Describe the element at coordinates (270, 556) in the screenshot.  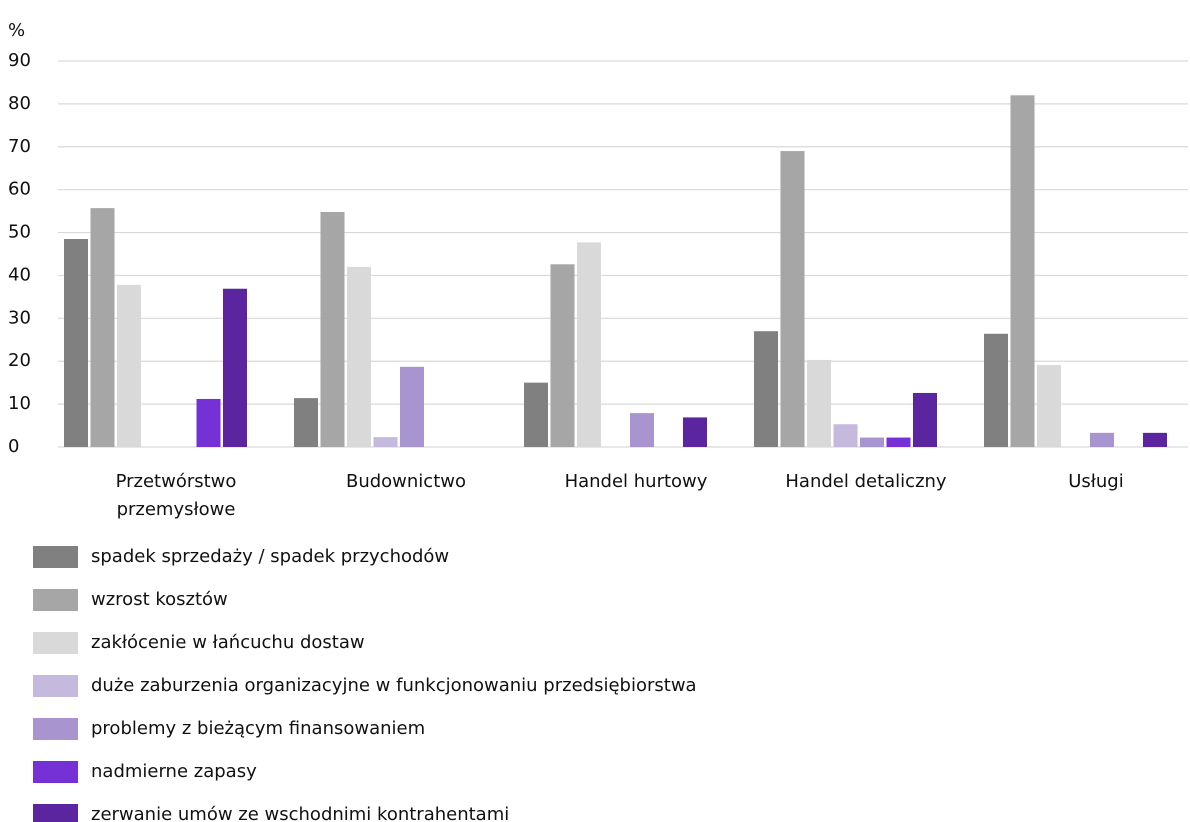
I see `legend-label: spadek sprzedaży / spadek przychodów` at that location.